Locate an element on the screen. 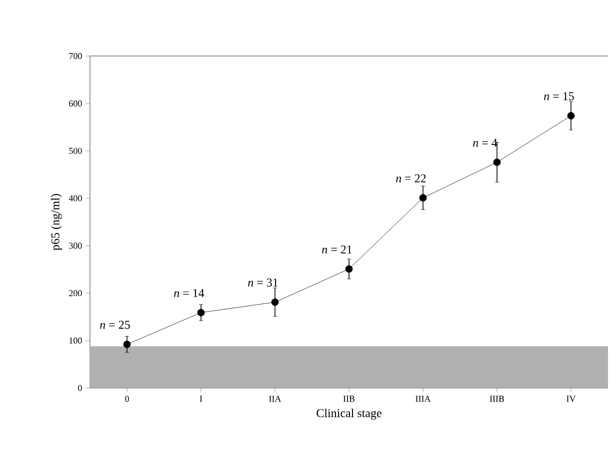  y-tick-label: 300 is located at coordinates (75, 245).